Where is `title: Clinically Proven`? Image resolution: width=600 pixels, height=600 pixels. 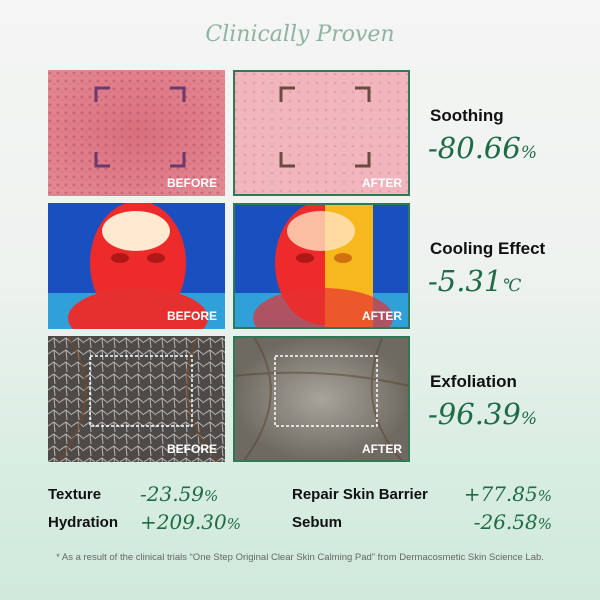
title: Clinically Proven is located at coordinates (300, 34).